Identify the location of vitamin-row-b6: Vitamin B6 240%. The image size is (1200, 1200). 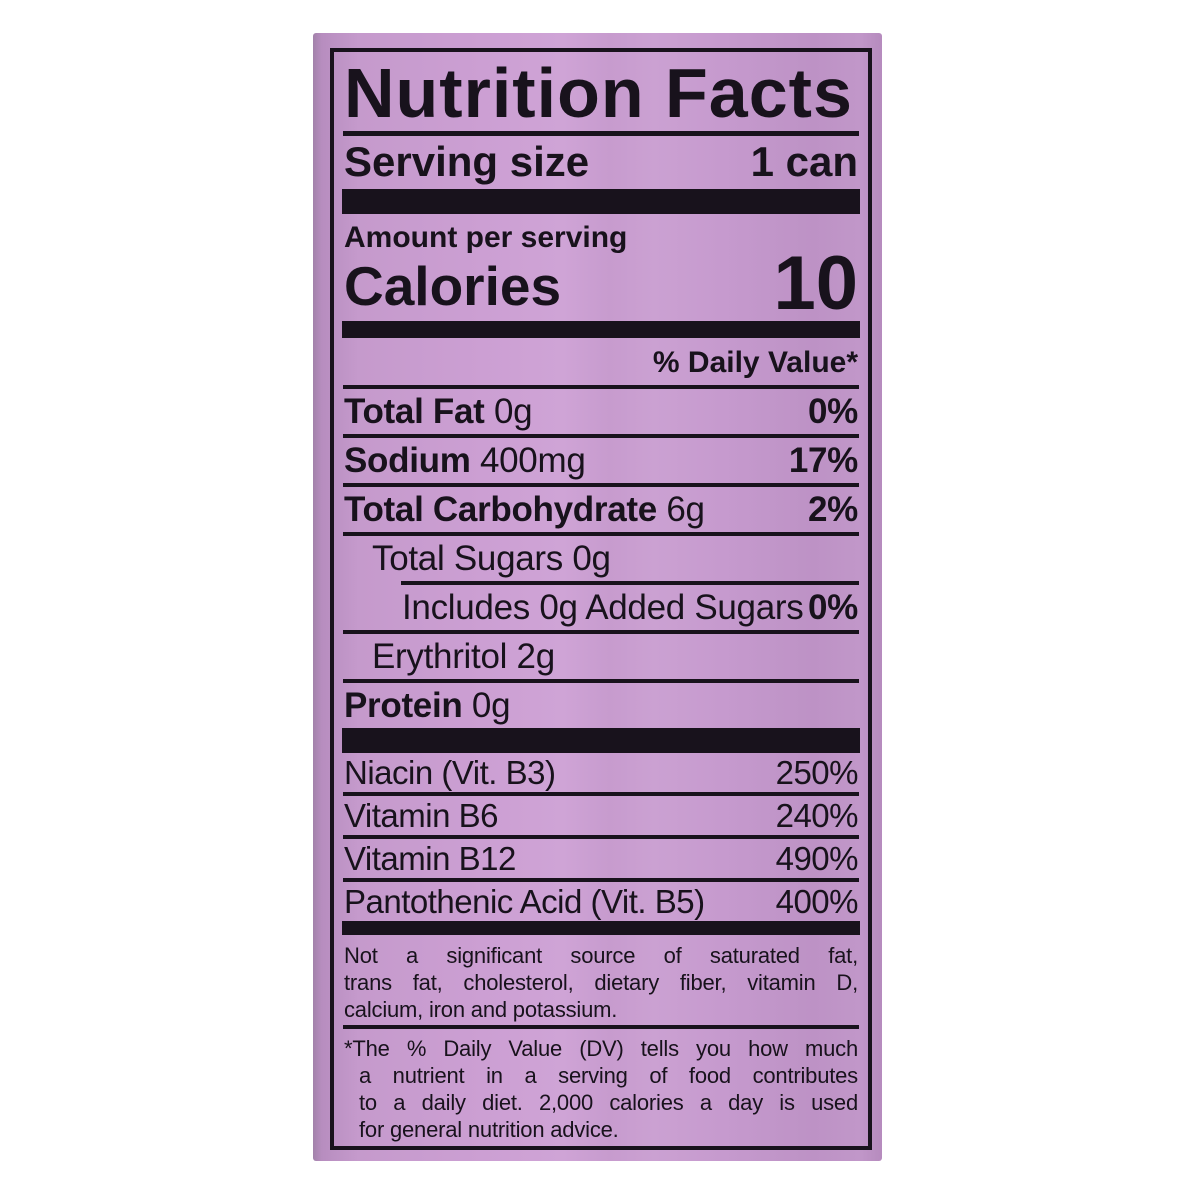
(601, 815).